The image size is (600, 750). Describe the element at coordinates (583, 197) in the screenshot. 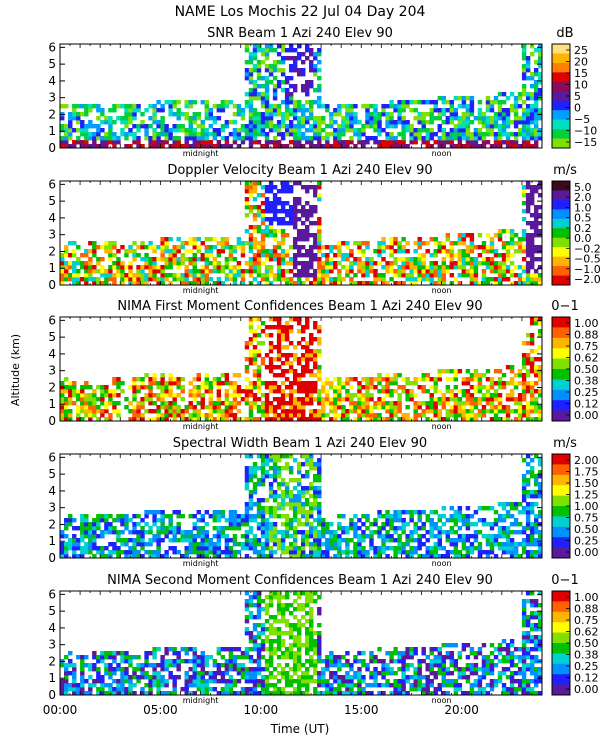

I see `colorbar-label: 2.0` at that location.